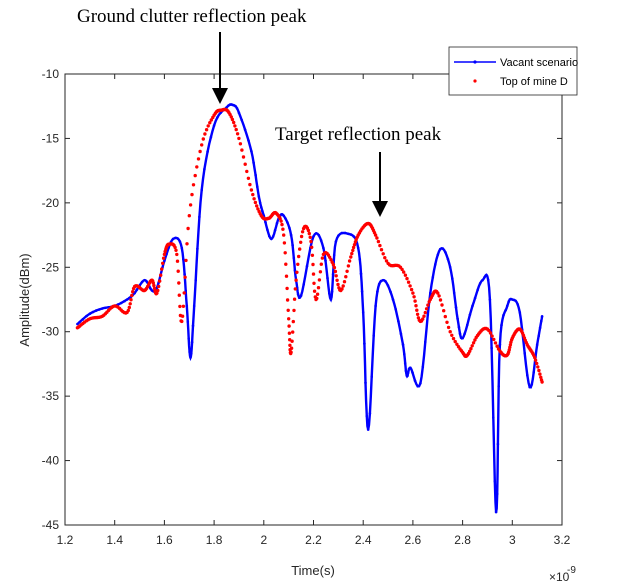 This screenshot has height=586, width=620. What do you see at coordinates (51, 74) in the screenshot?
I see `y-tick-label: -10` at bounding box center [51, 74].